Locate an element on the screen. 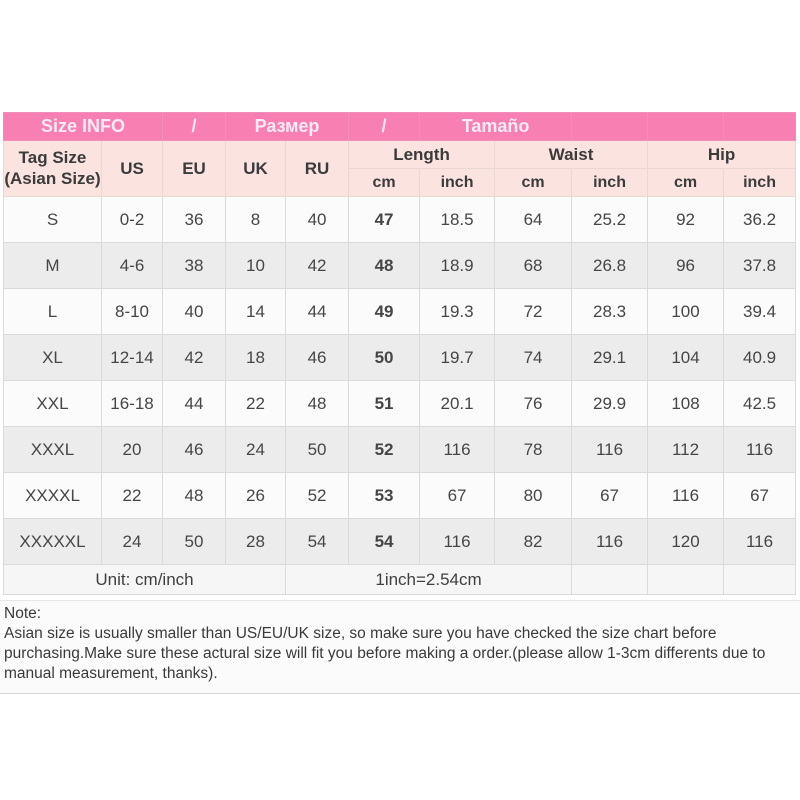  size-value-cell: 72 is located at coordinates (533, 311).